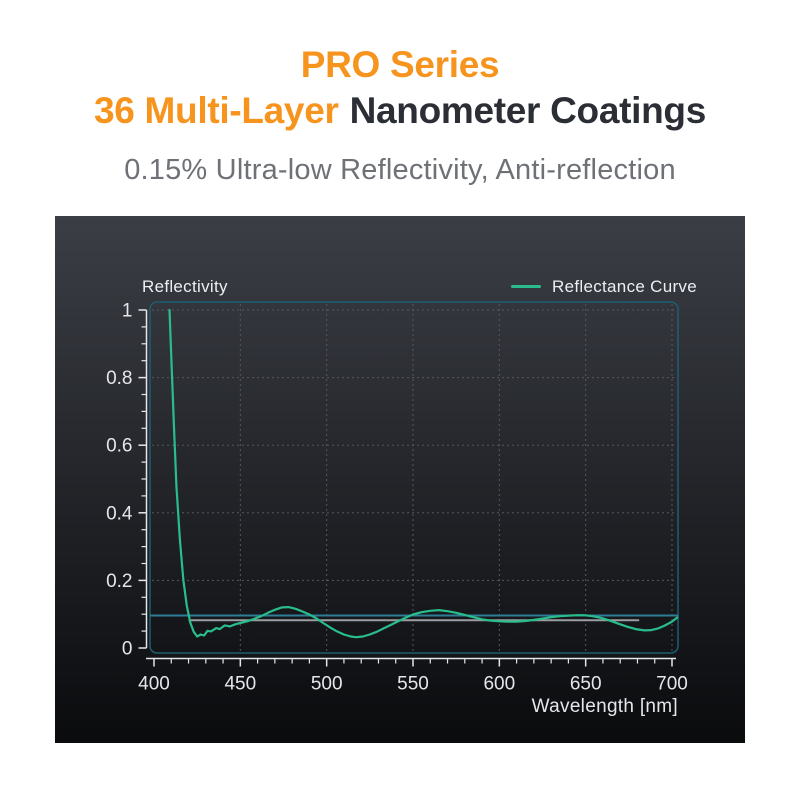 This screenshot has width=800, height=800. I want to click on y-tick-label: 0.6, so click(119, 446).